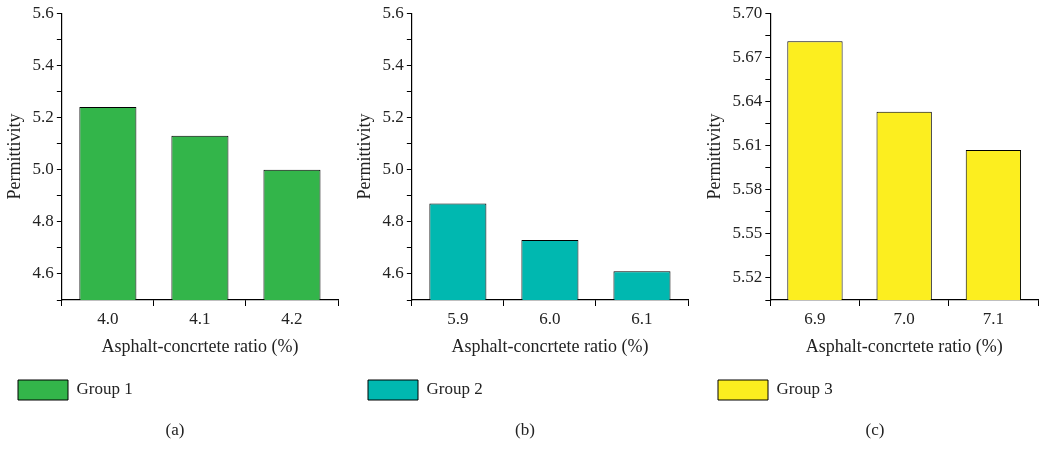  What do you see at coordinates (292, 318) in the screenshot?
I see `x-tick-label: 4.2` at bounding box center [292, 318].